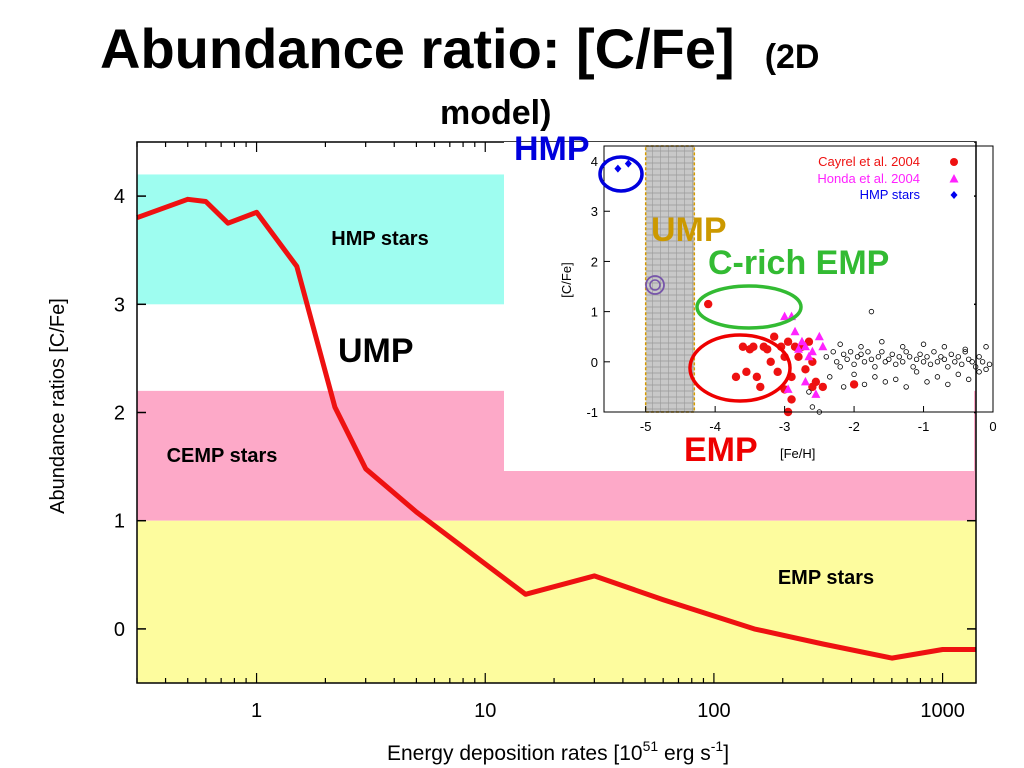  What do you see at coordinates (869, 161) in the screenshot?
I see `legend-label: Cayrel et al. 2004` at bounding box center [869, 161].